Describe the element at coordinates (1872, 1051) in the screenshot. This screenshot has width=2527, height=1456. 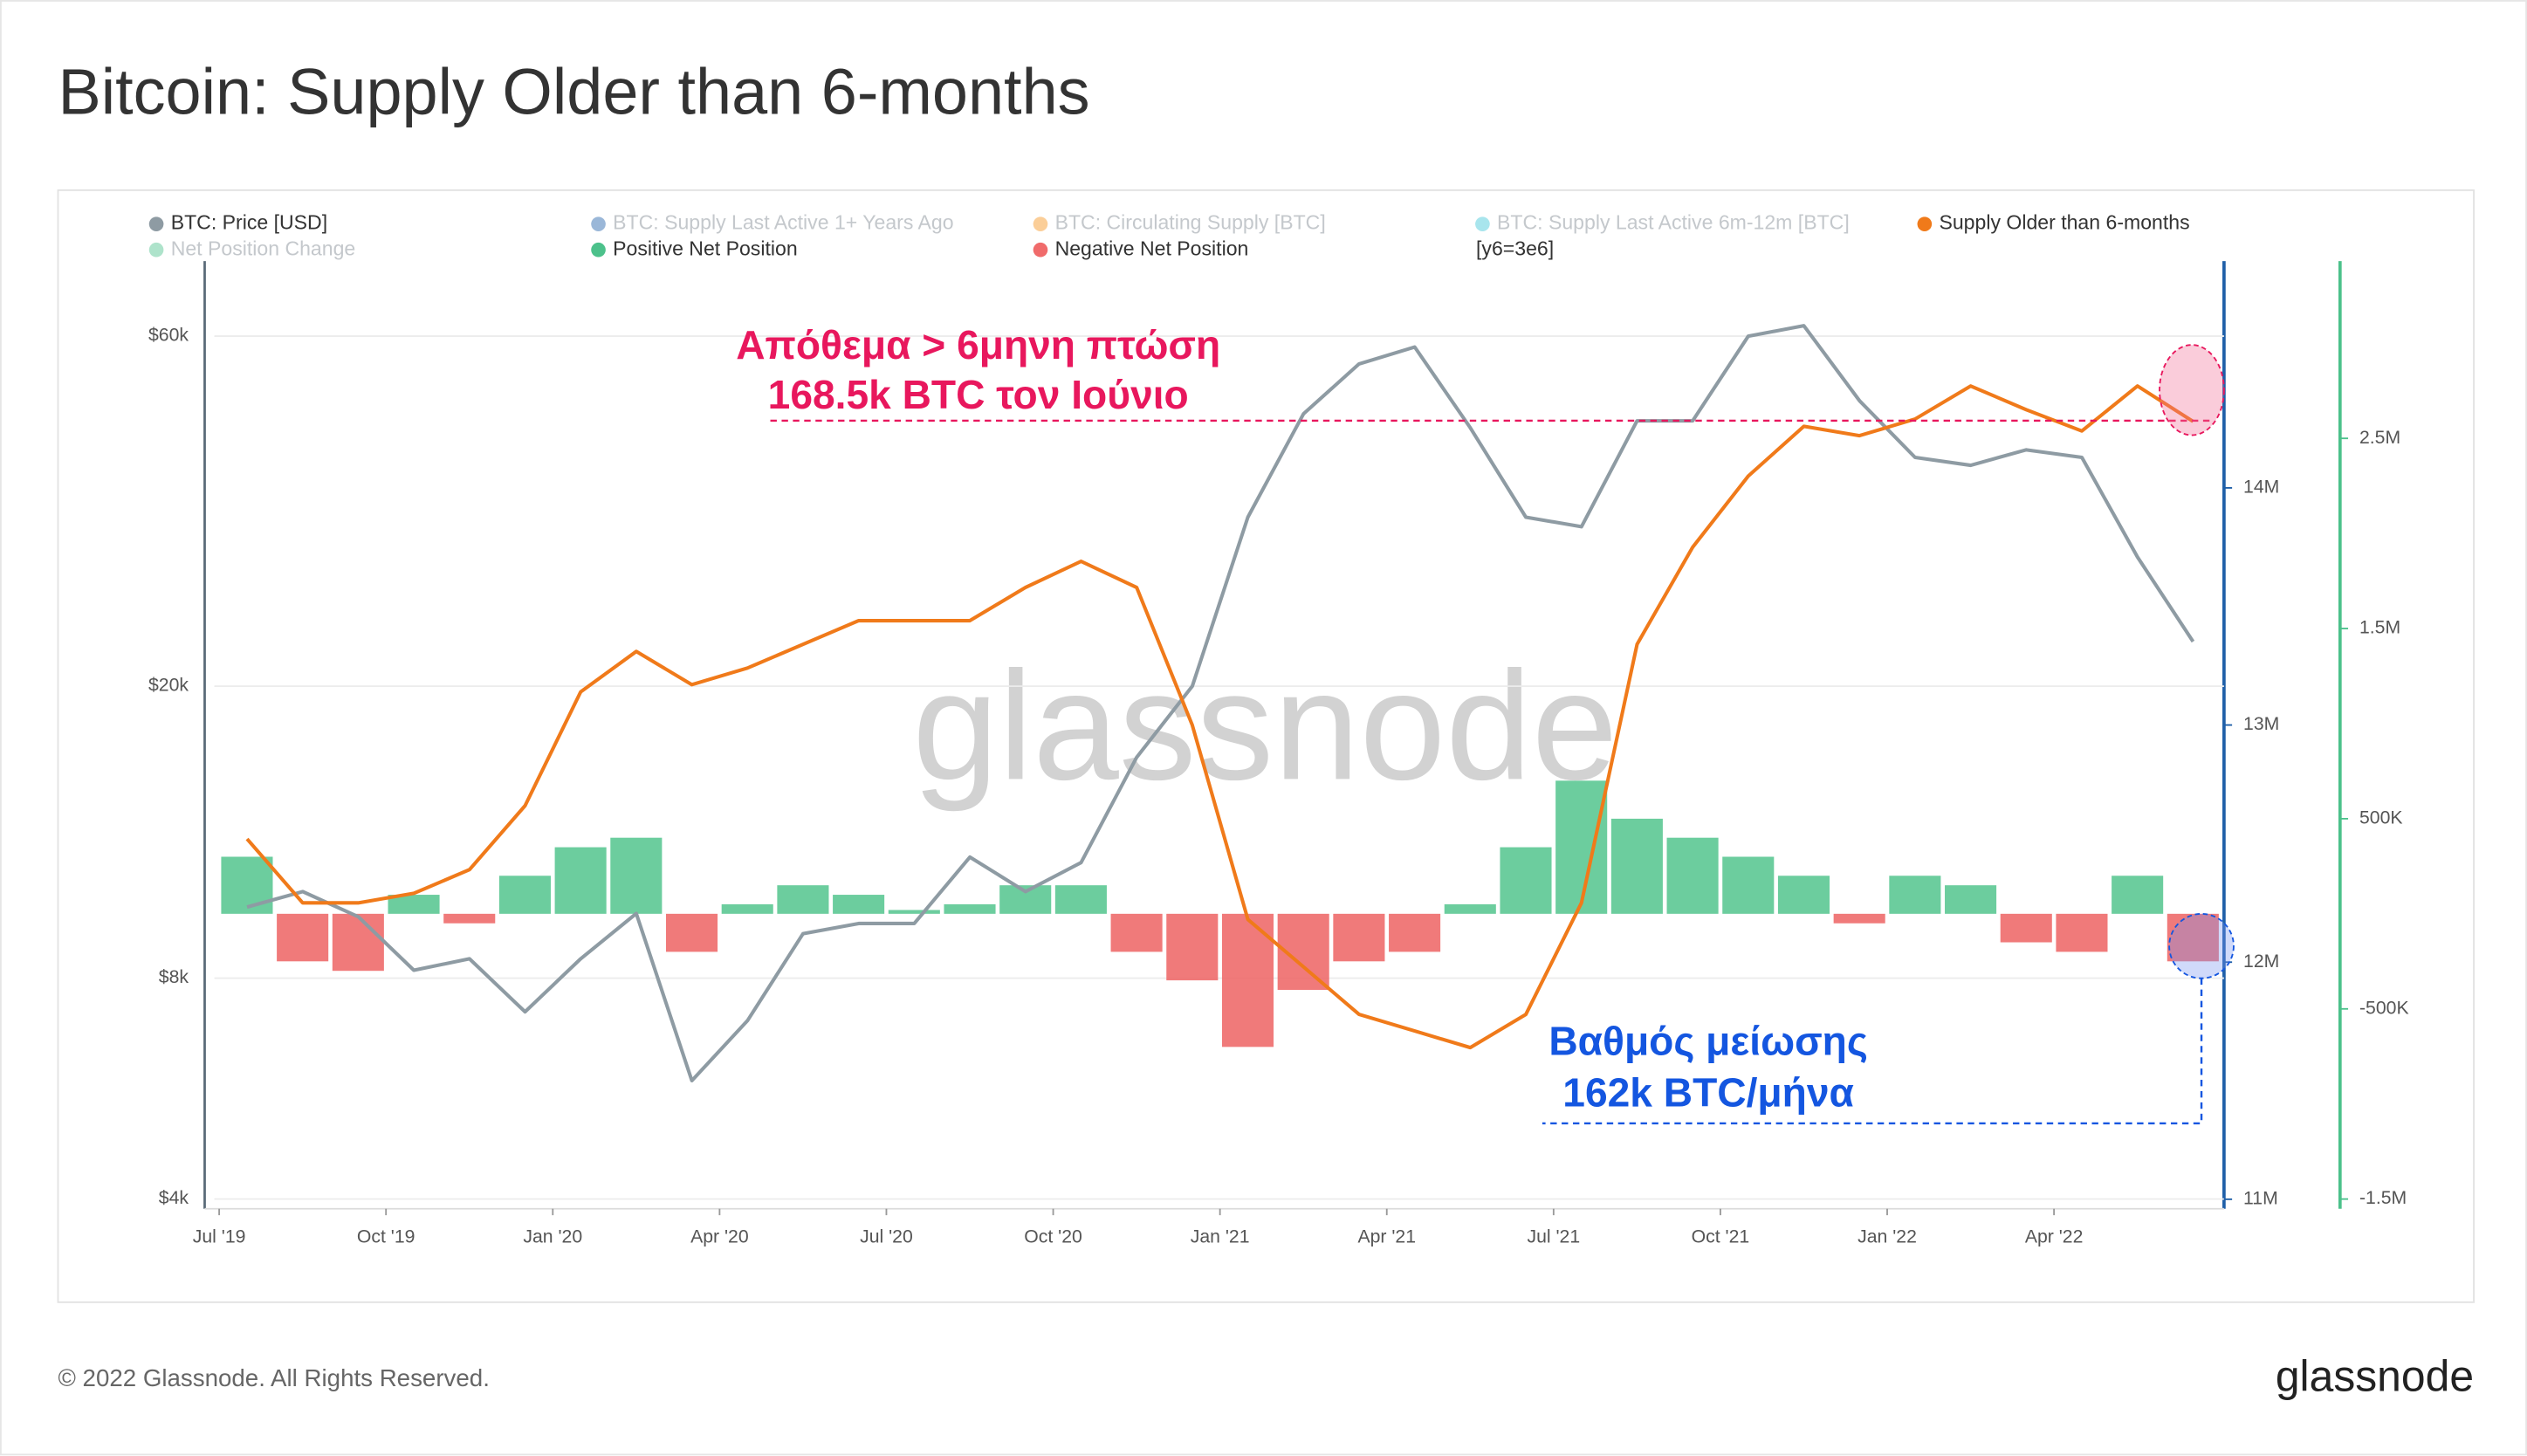
I see `annotation-dash` at that location.